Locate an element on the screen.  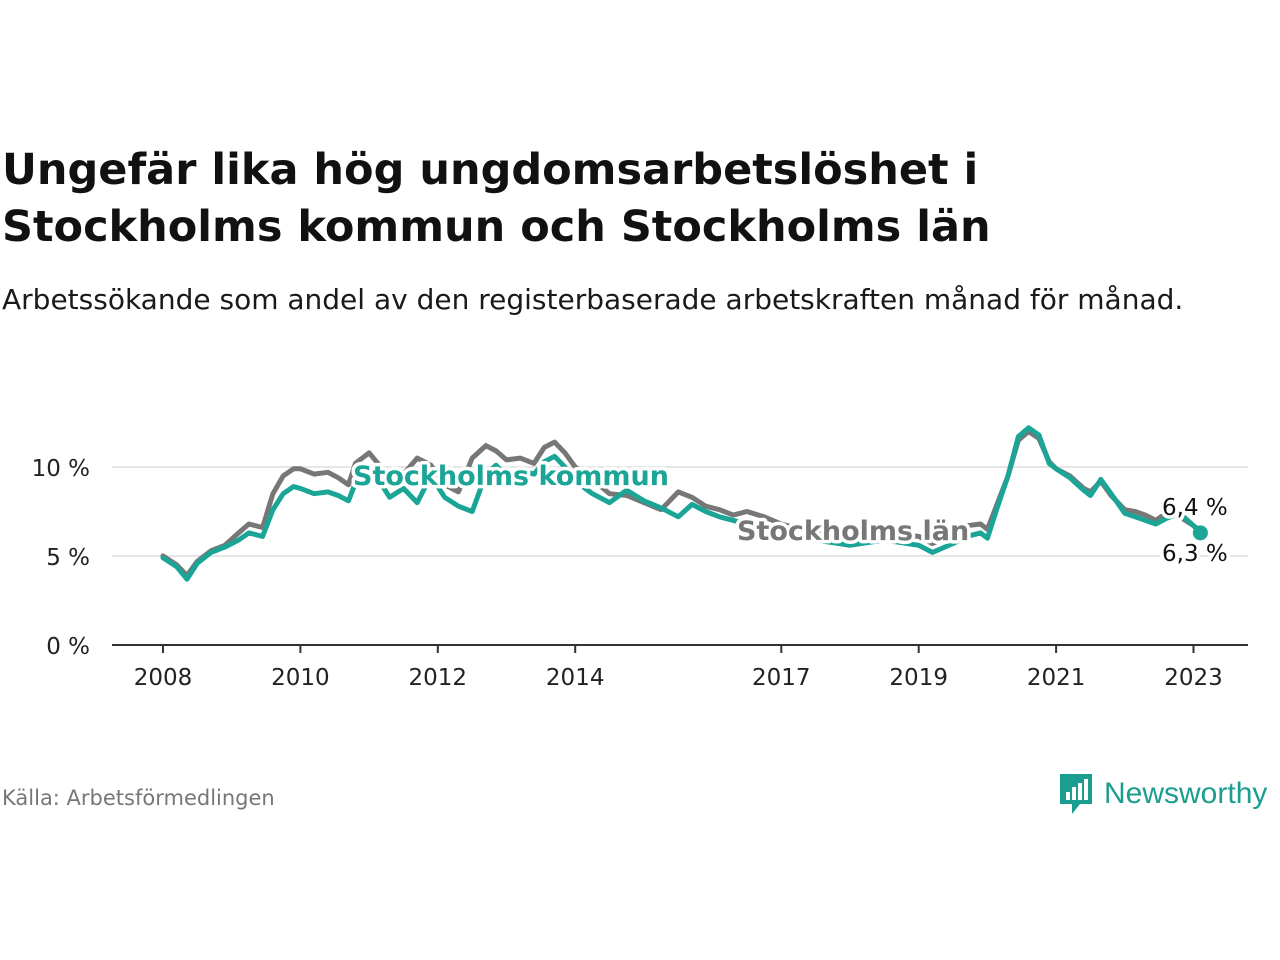
series-label-kommun-halo: Stockholms kommun is located at coordinates (511, 476).